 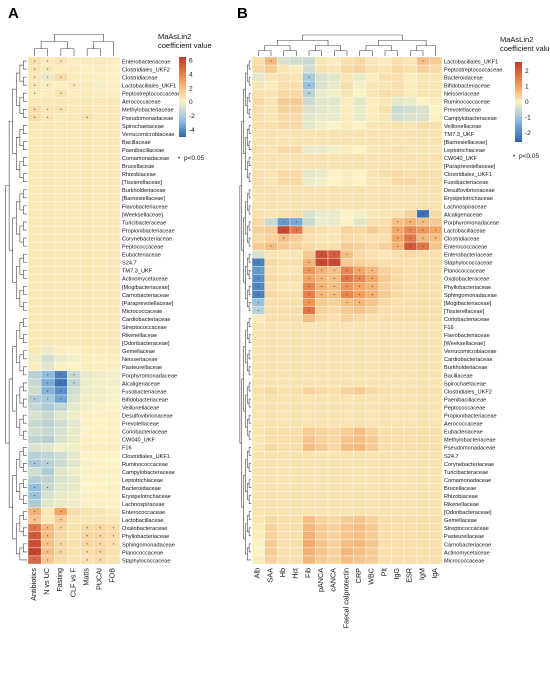 I want to click on row-label-mogibacteriaceae: [Mogibacteriaceae], so click(x=146, y=288).